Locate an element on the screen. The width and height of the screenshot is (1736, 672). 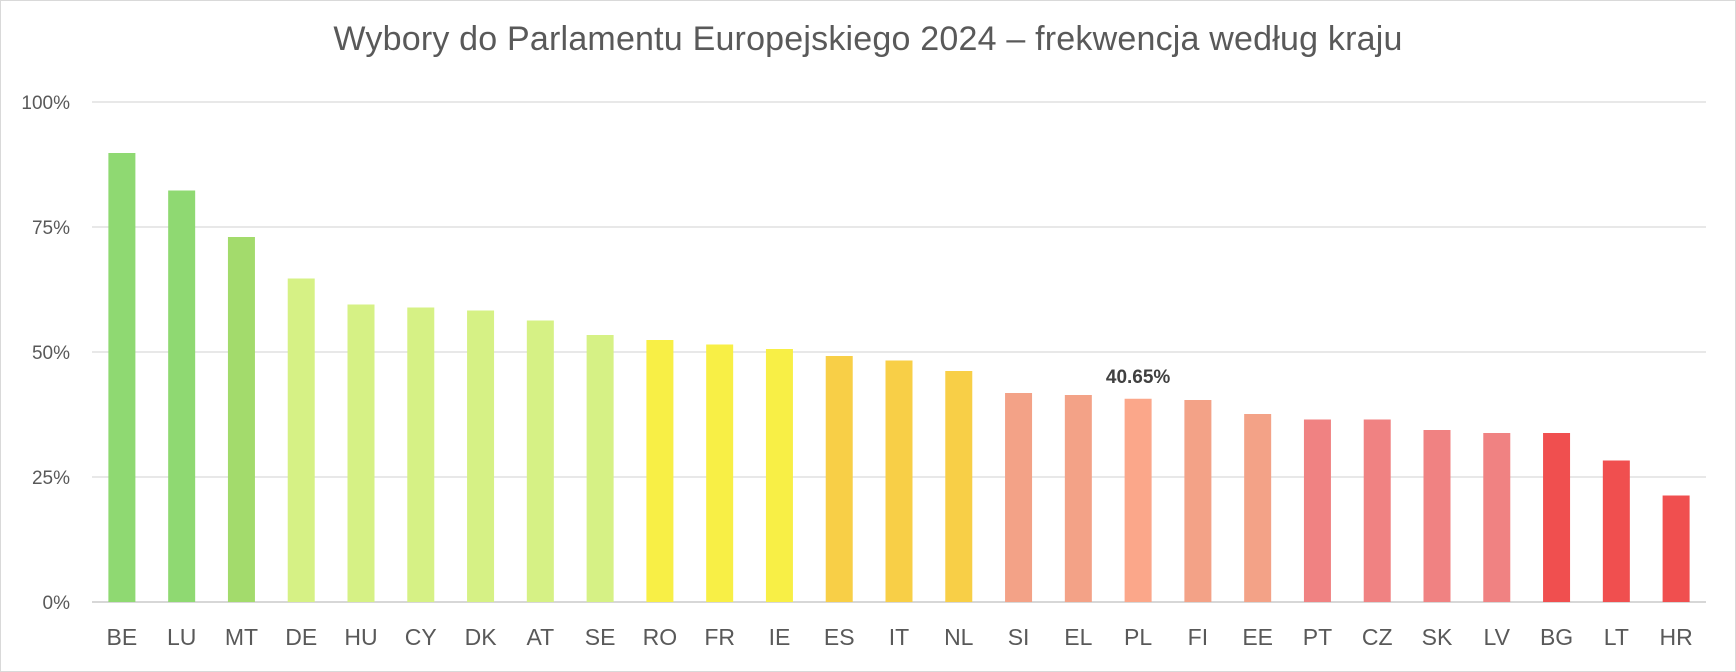
x-tick-label: BE is located at coordinates (122, 637).